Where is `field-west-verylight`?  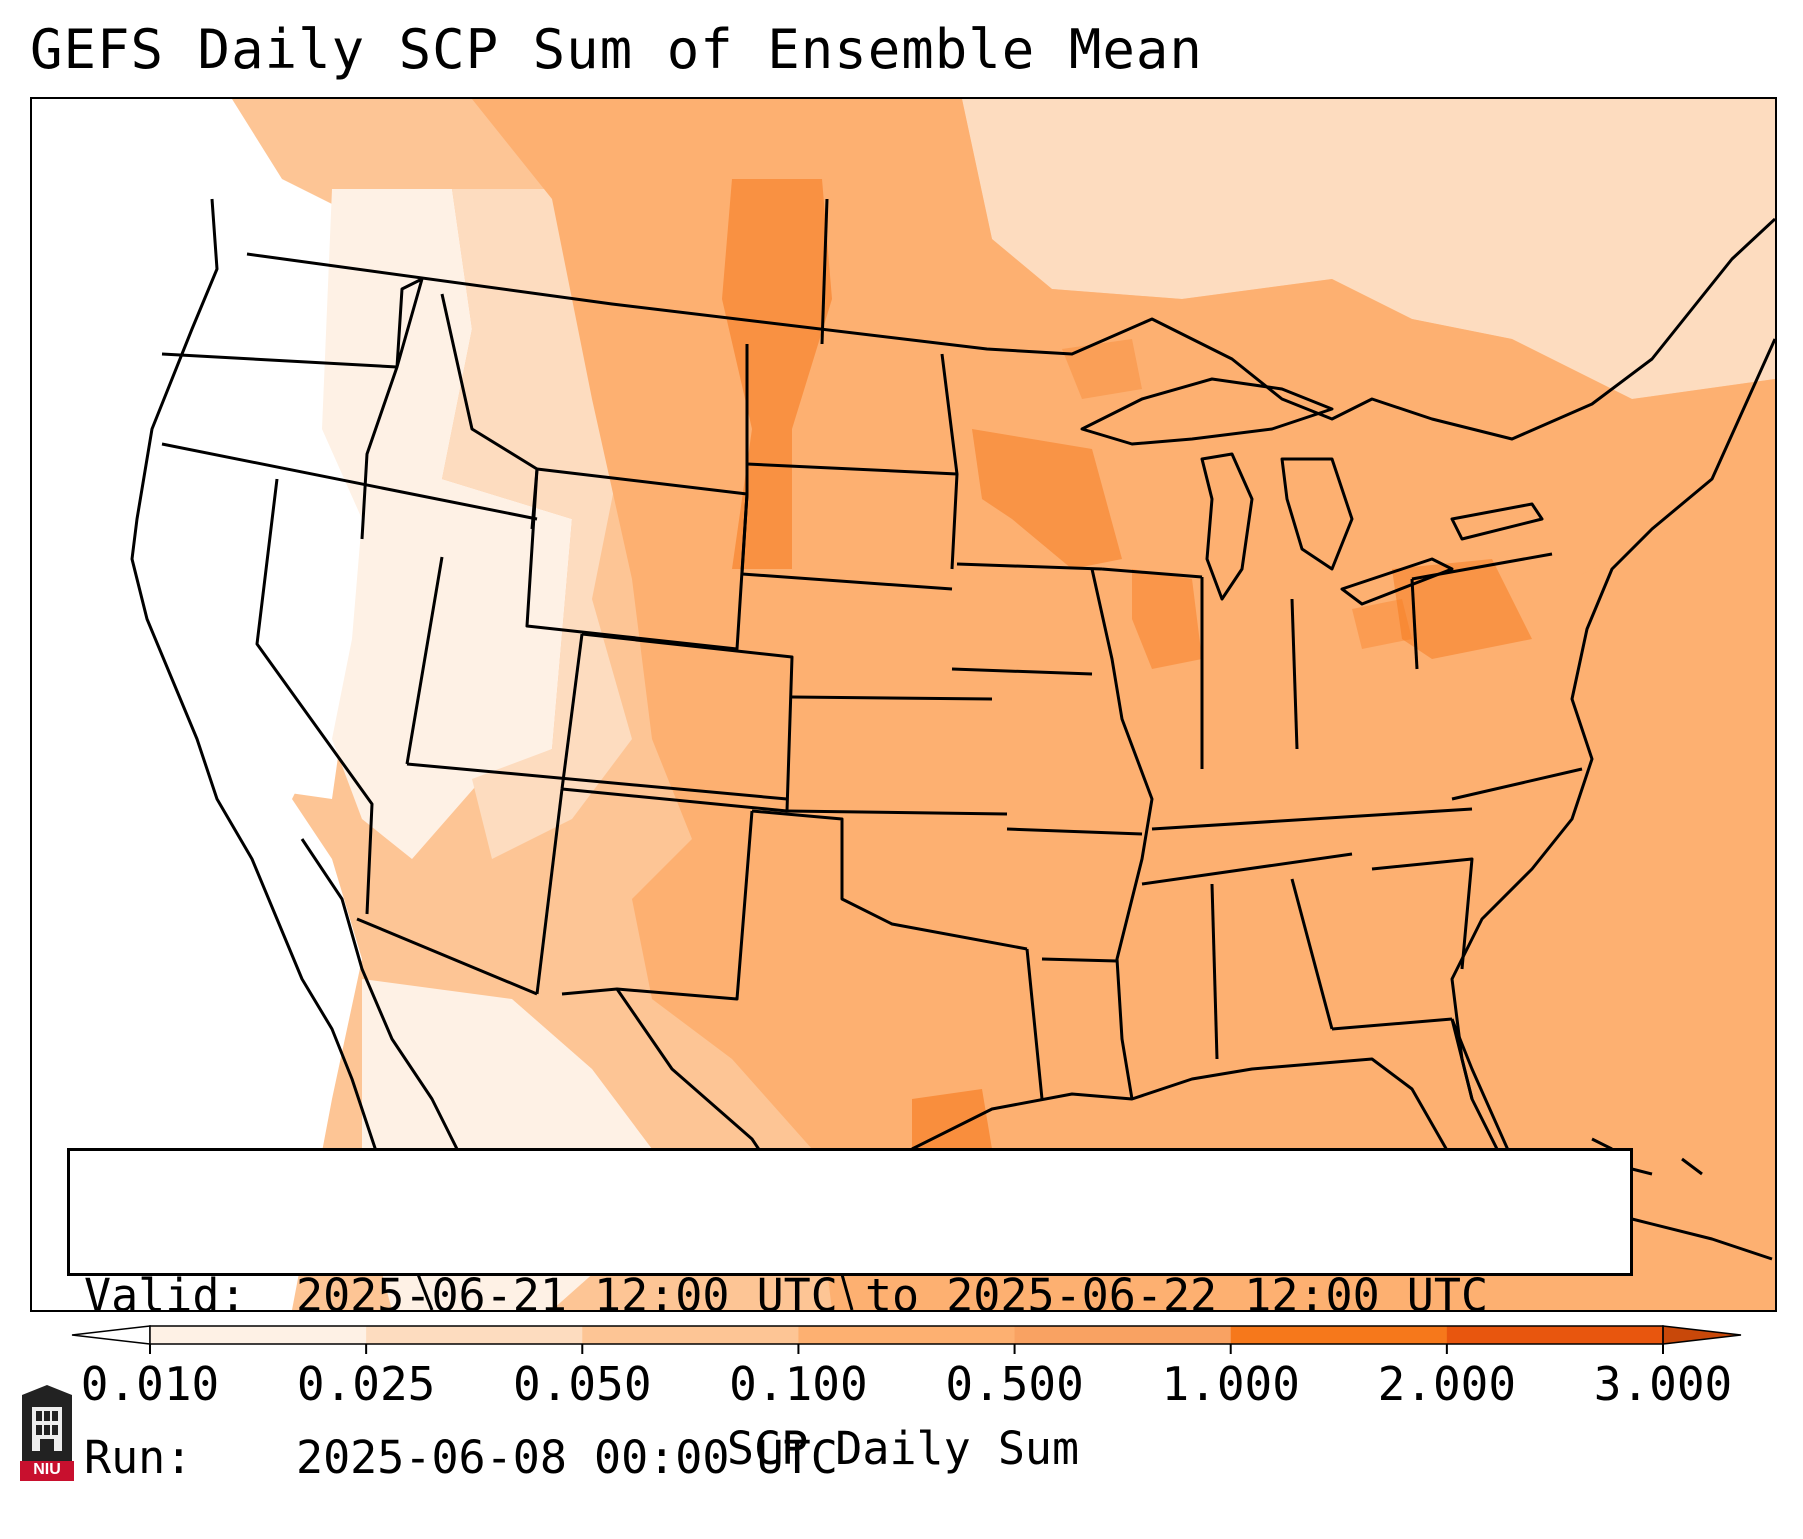
field-west-verylight is located at coordinates (447, 524).